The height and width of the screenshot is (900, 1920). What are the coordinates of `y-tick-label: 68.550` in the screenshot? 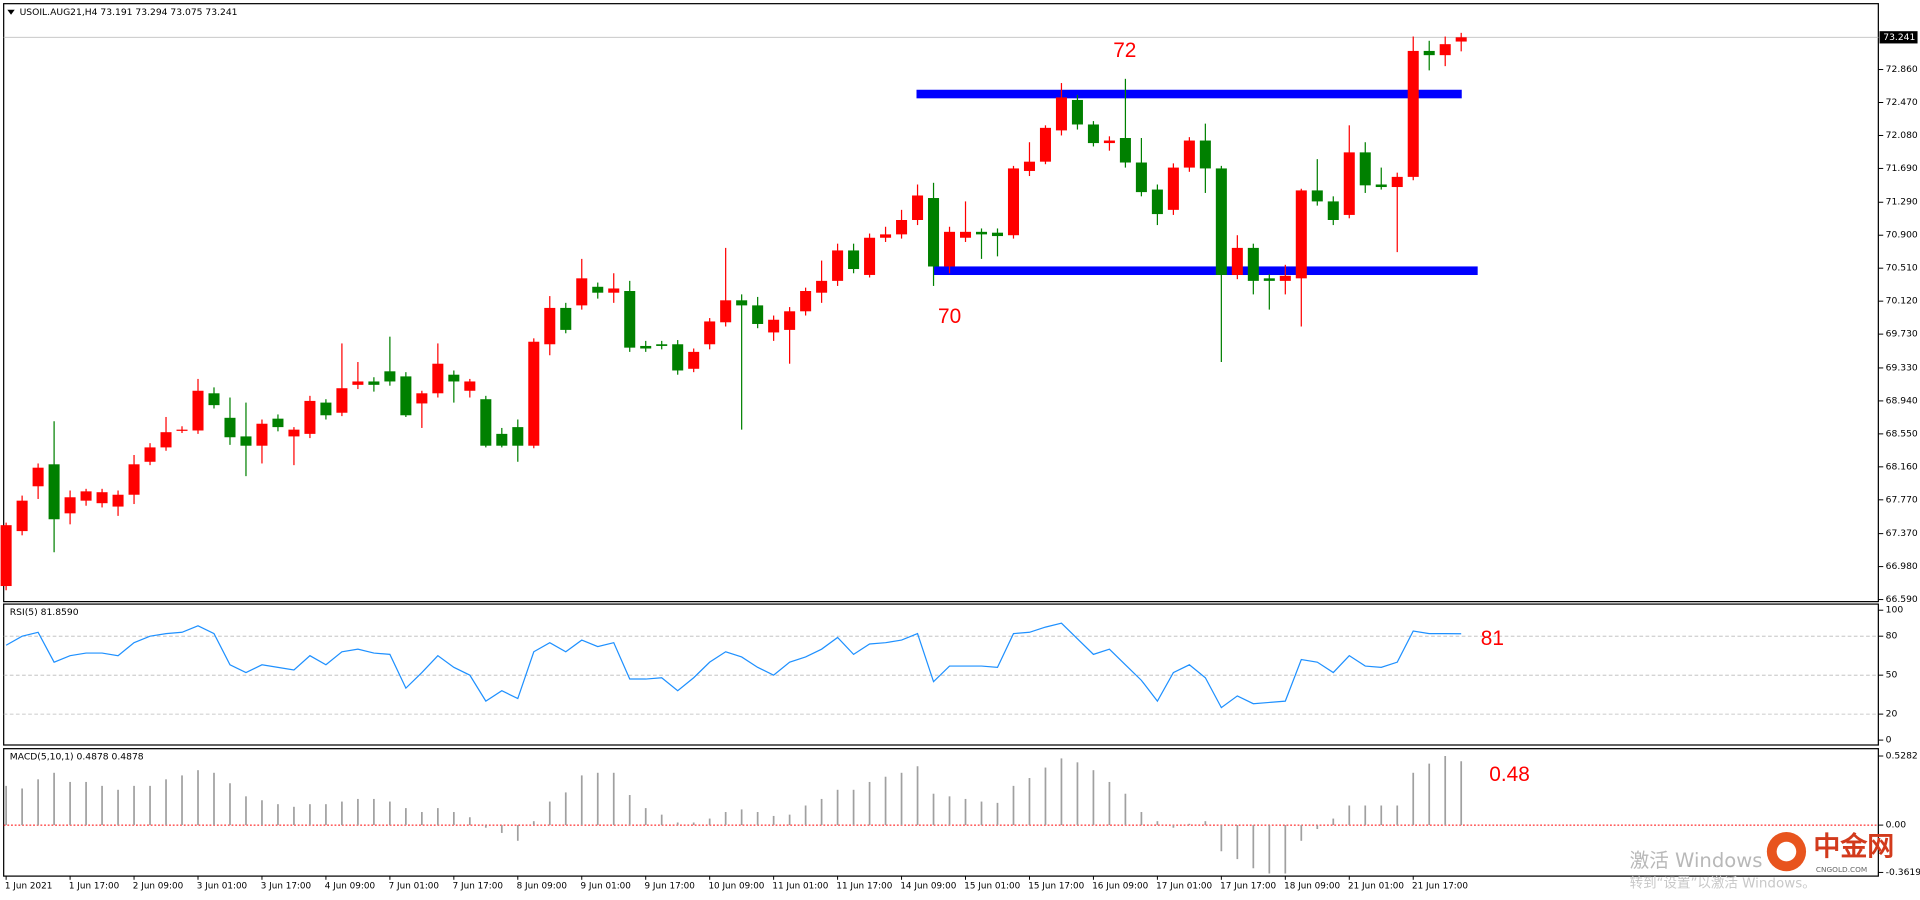 It's located at (1902, 433).